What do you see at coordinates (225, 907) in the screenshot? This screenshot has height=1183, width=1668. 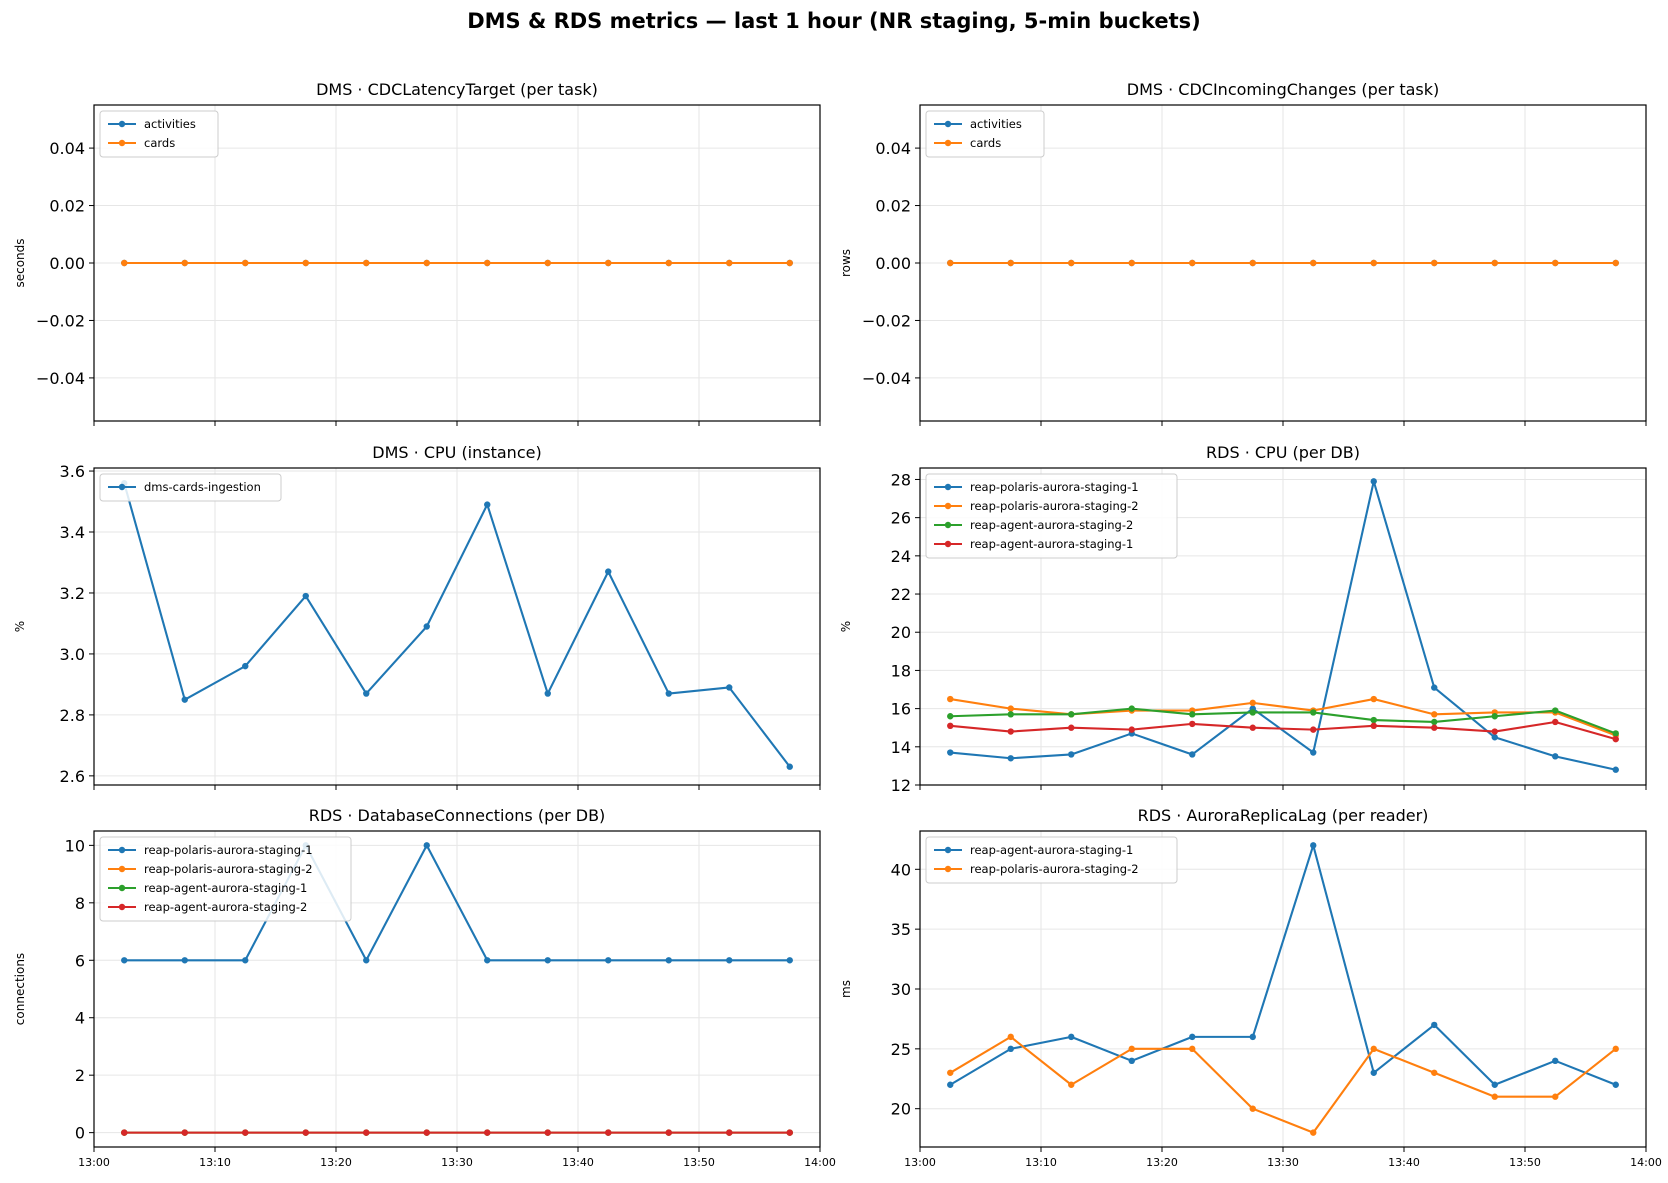 I see `legend-label: reap-agent-aurora-staging-2` at bounding box center [225, 907].